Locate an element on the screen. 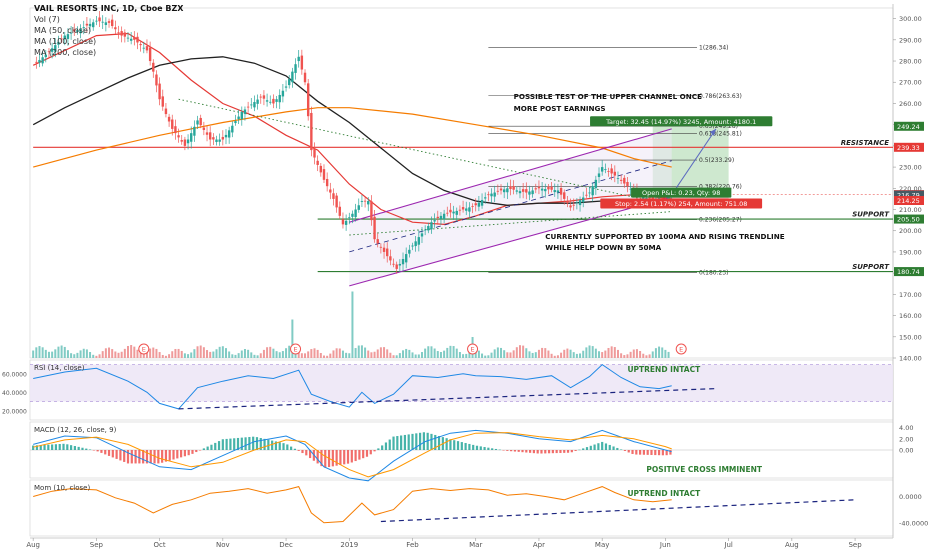 The image size is (932, 550). fib-level-label: 0.65(249.28) is located at coordinates (718, 126).